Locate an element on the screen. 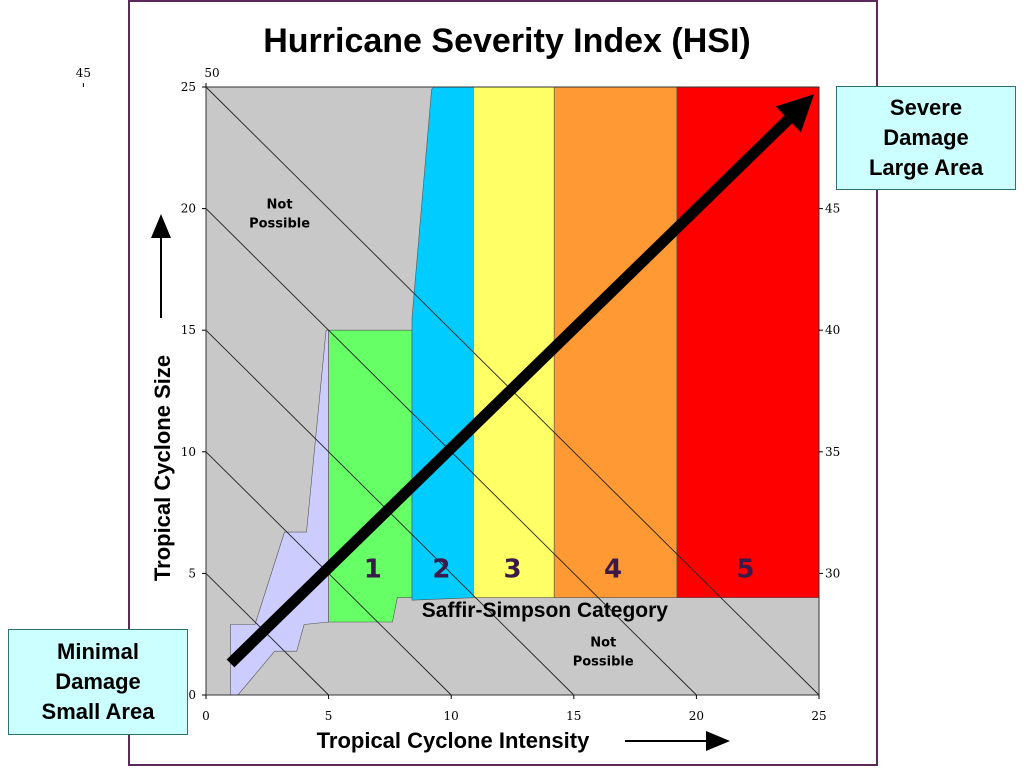 The height and width of the screenshot is (768, 1024). y-tick-label: 0 is located at coordinates (192, 695).